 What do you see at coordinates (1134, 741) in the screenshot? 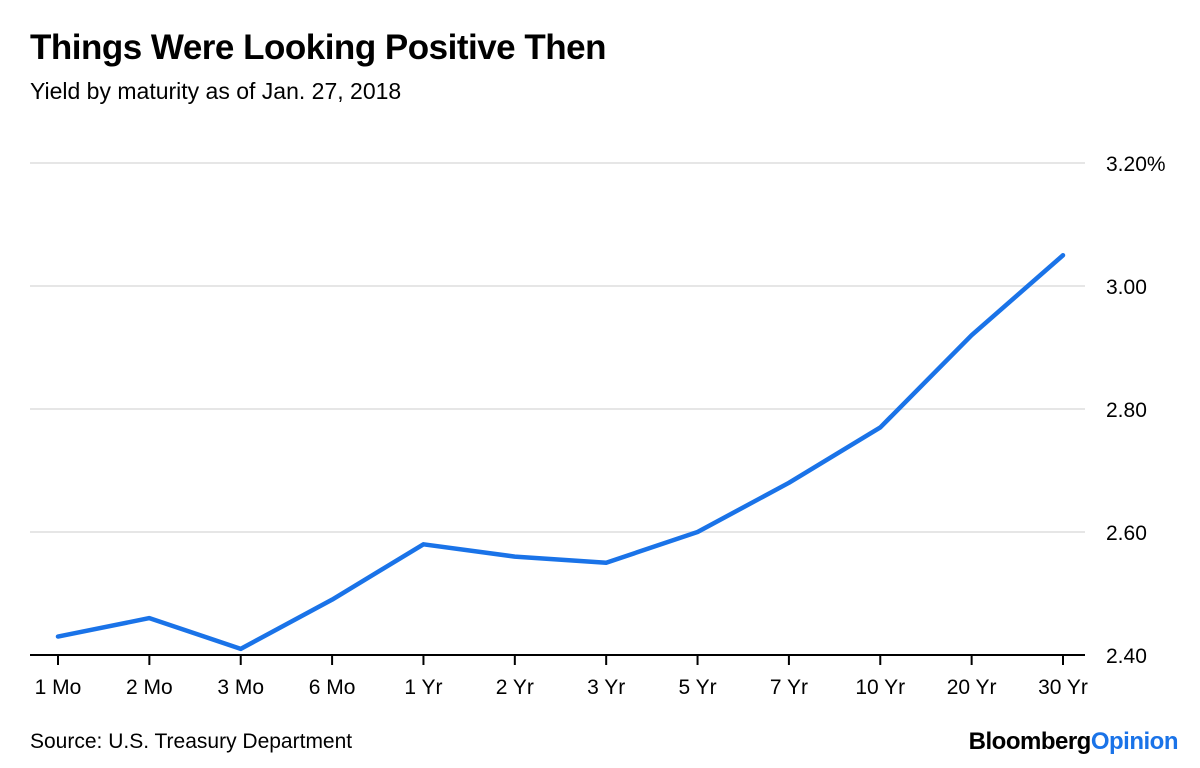
I see `brand-section: Opinion` at bounding box center [1134, 741].